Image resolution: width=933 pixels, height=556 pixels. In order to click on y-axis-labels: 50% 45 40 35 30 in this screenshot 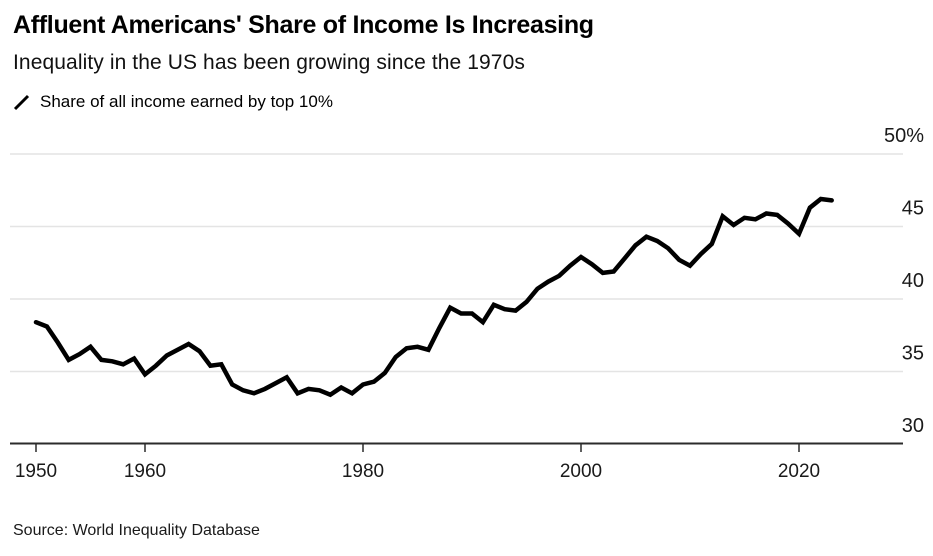, I will do `click(904, 281)`.